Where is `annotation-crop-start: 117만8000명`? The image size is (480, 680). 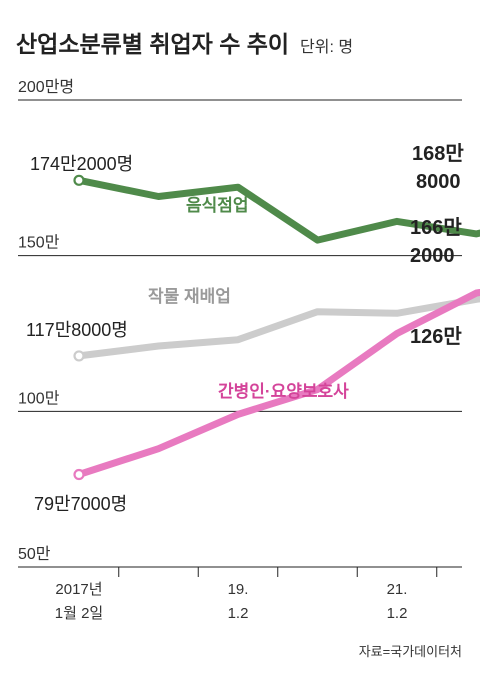
annotation-crop-start: 117만8000명 is located at coordinates (77, 330).